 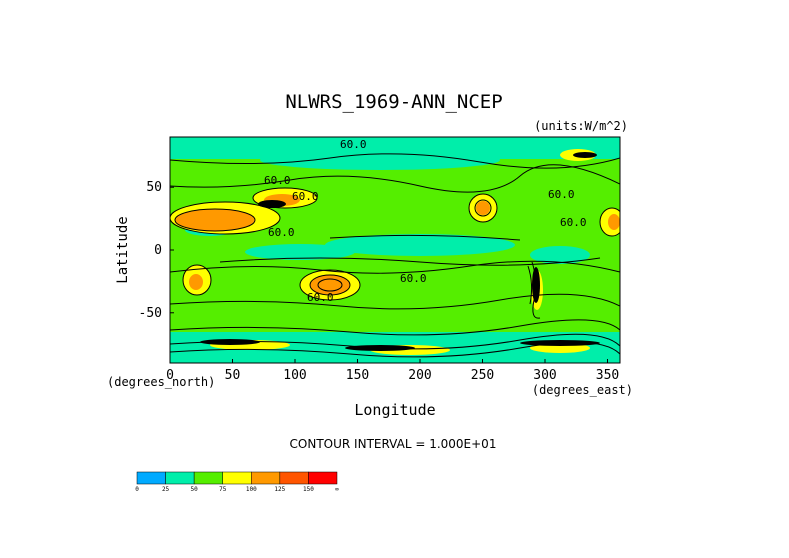 I want to click on colorbar-tick-label: 75, so click(x=223, y=489).